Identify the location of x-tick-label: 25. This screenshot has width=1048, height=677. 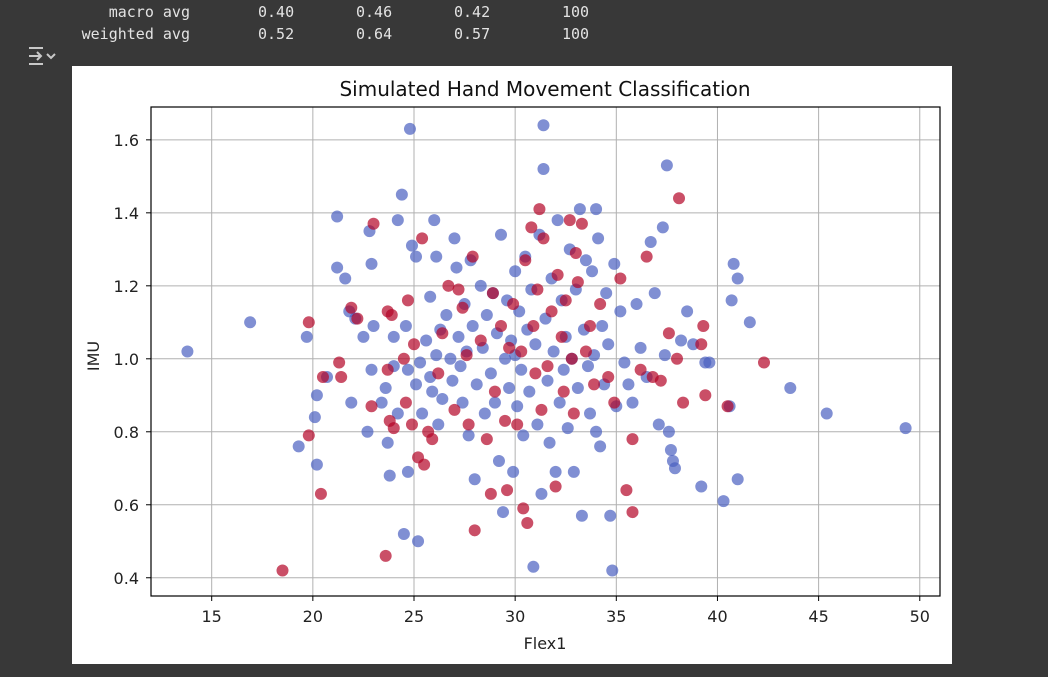
(414, 616).